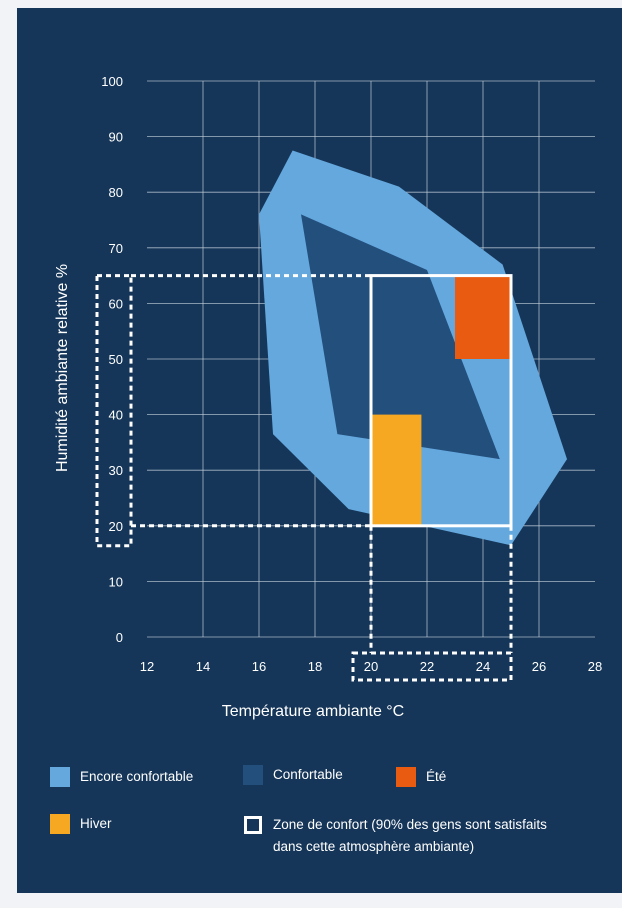 Image resolution: width=622 pixels, height=908 pixels. I want to click on swatch-encore-confortable, so click(60, 777).